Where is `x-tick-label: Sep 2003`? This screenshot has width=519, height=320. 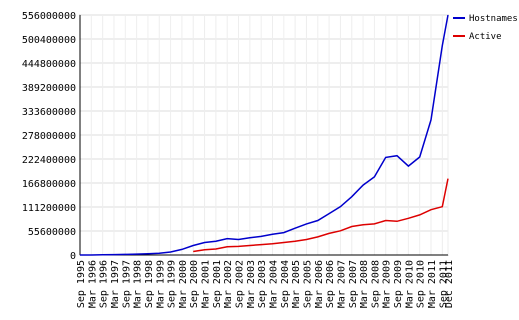
x-tick-label: Sep 2003 is located at coordinates (262, 284).